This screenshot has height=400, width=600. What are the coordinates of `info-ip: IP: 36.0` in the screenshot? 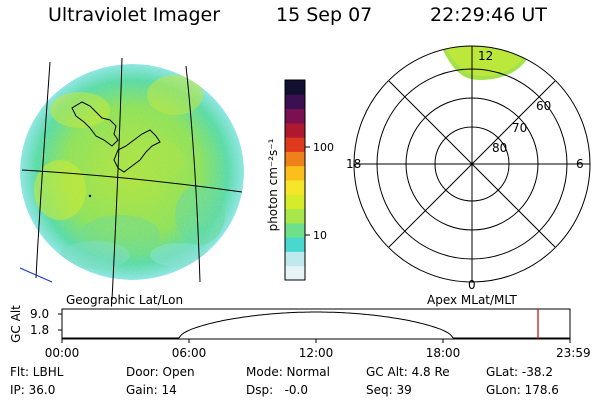 It's located at (33, 390).